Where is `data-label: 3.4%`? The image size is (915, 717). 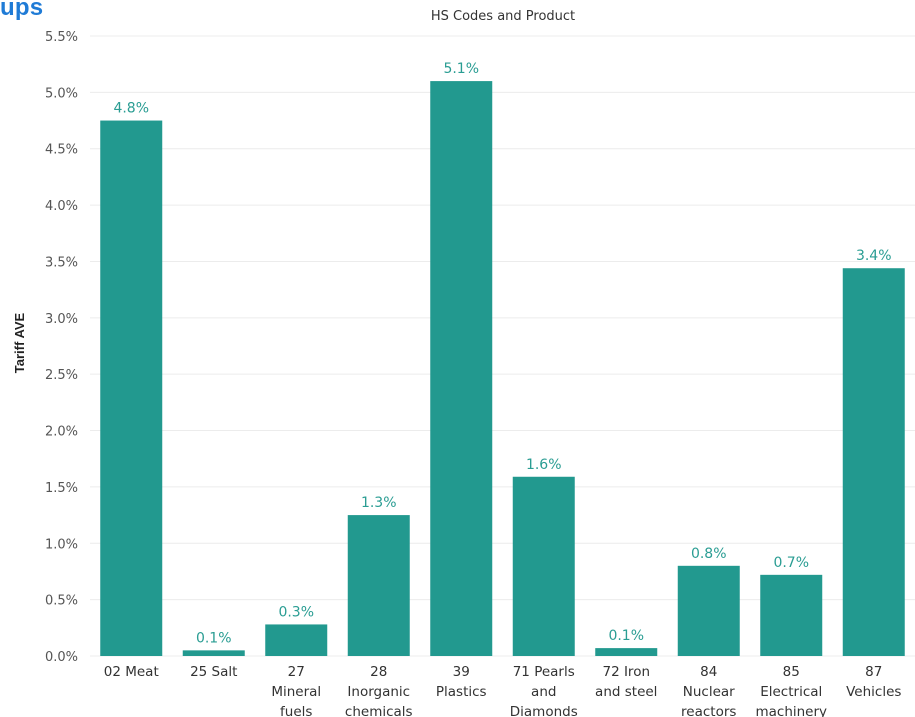
data-label: 3.4% is located at coordinates (874, 256).